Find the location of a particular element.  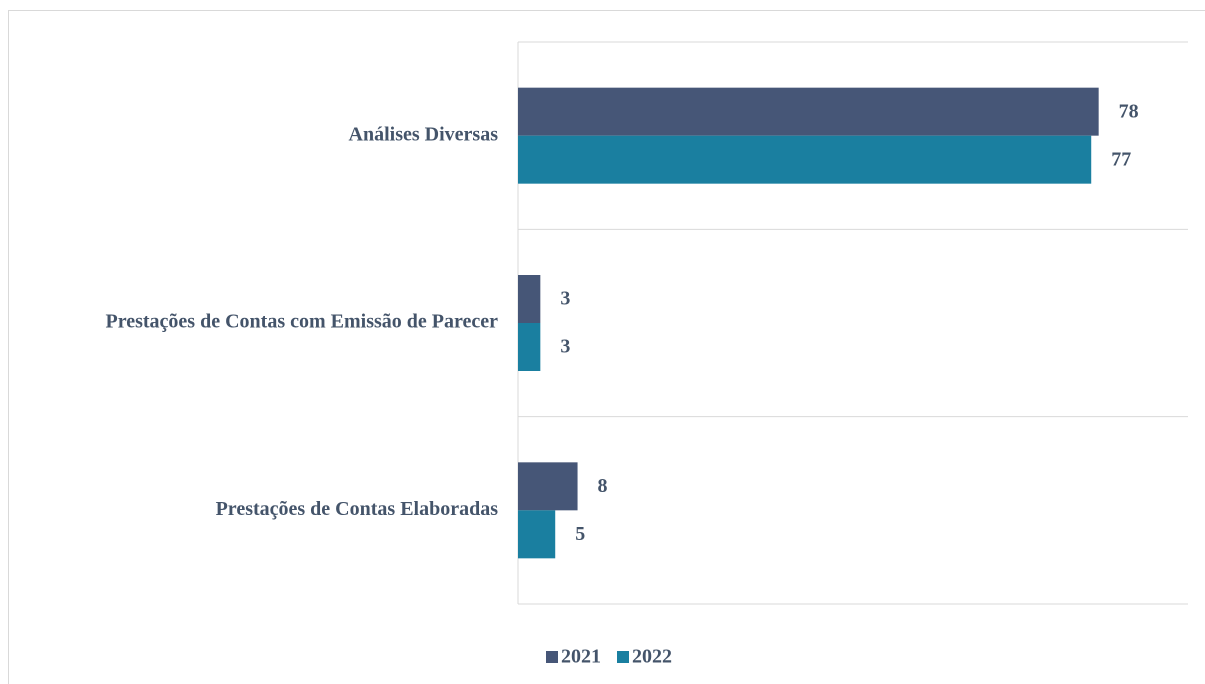

category-label: Prestações de Contas Elaboradas is located at coordinates (357, 509).